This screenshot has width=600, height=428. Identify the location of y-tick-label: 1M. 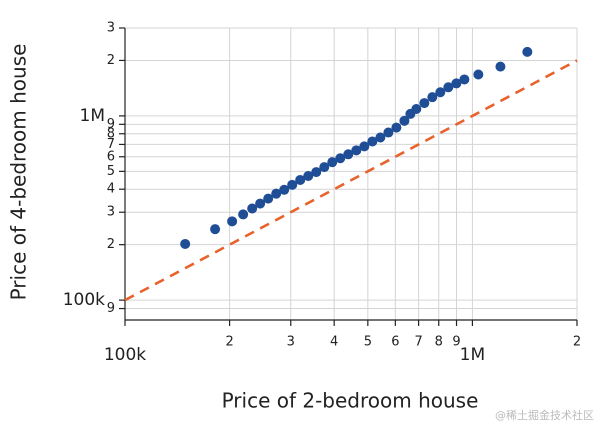
(92, 116).